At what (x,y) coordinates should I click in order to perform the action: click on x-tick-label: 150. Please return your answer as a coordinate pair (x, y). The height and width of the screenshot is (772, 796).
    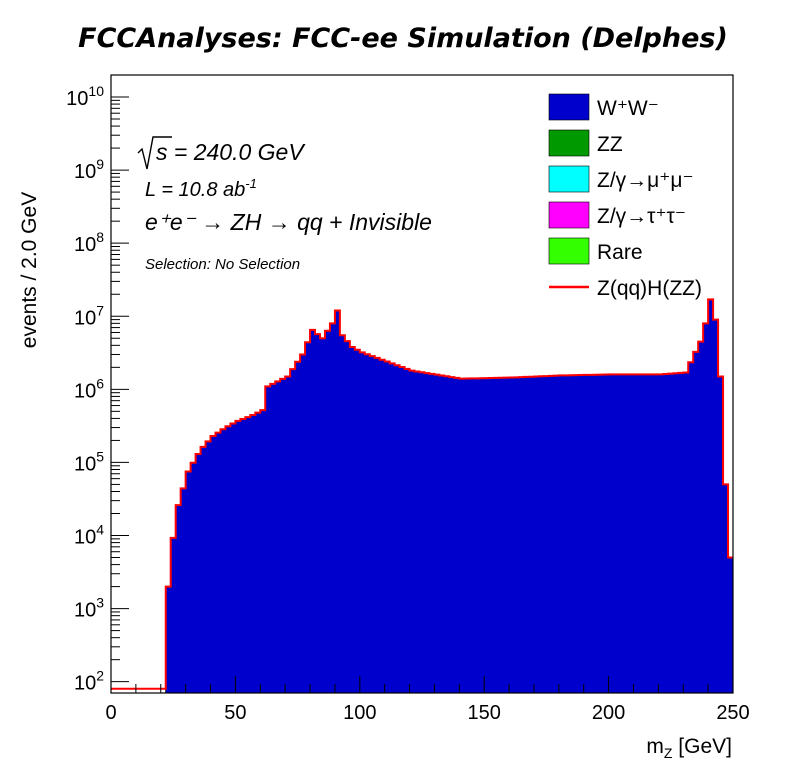
    Looking at the image, I should click on (484, 713).